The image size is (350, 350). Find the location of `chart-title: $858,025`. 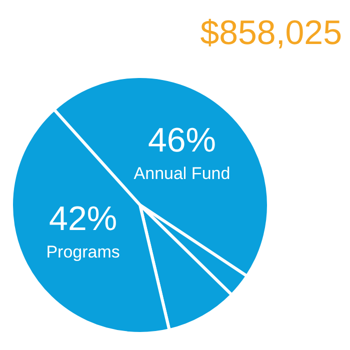

chart-title: $858,025 is located at coordinates (271, 33).